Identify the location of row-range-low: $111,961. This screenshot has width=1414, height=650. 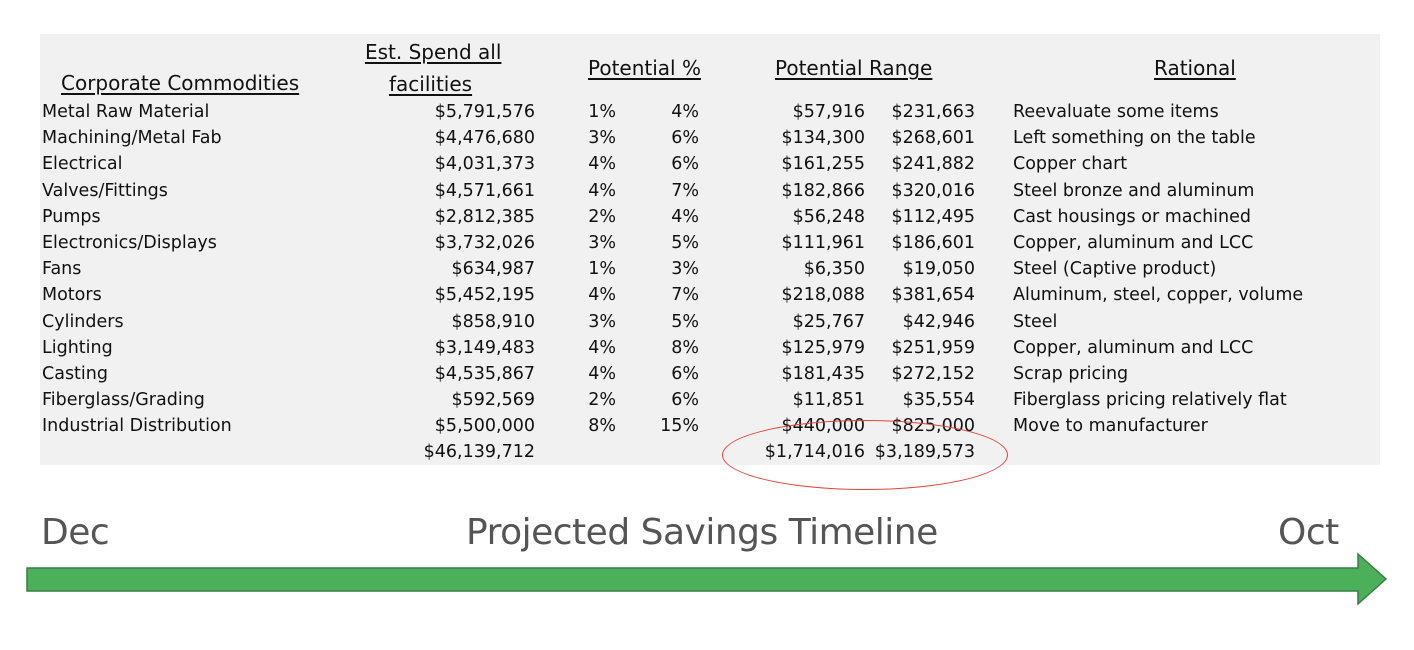
(823, 243).